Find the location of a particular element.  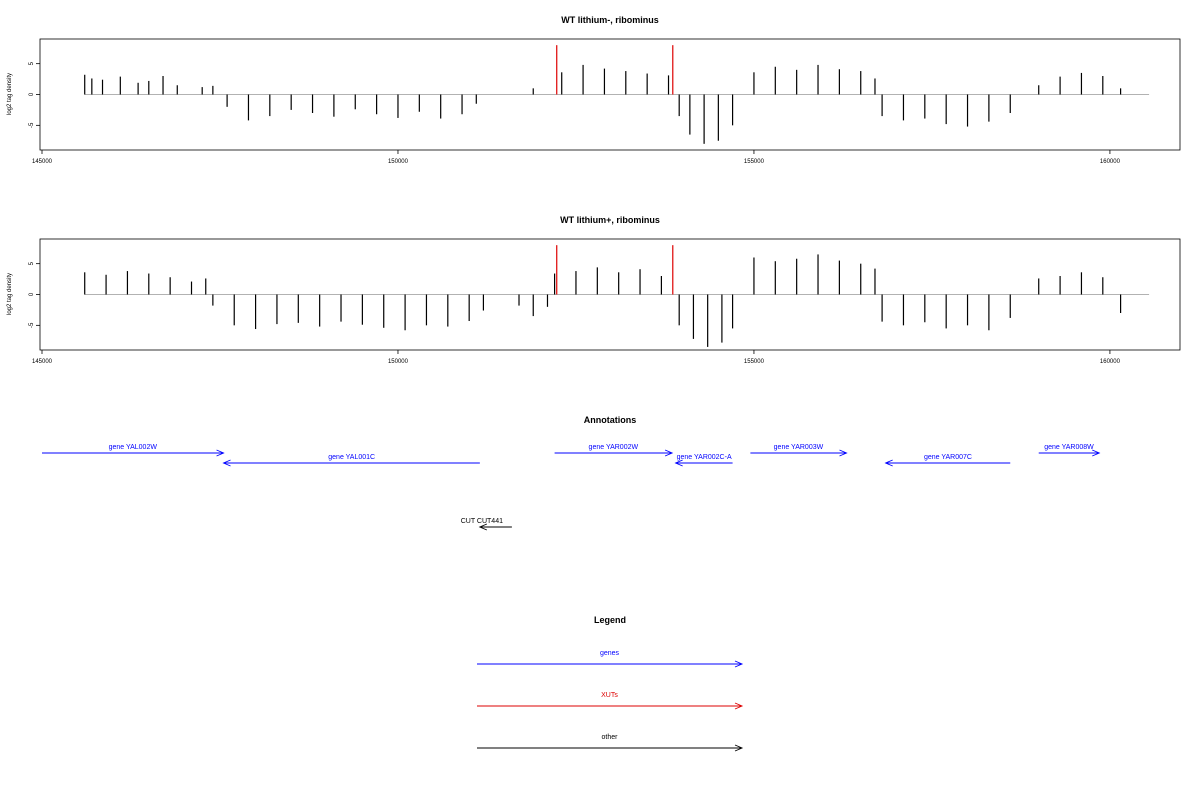

legend-items: genes XUTs other is located at coordinates (610, 701).